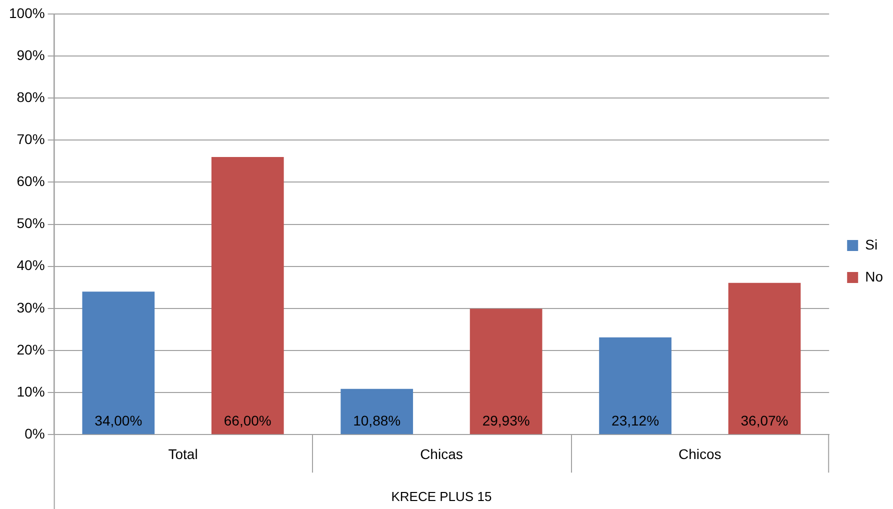 Image resolution: width=893 pixels, height=509 pixels. What do you see at coordinates (441, 454) in the screenshot?
I see `x-tick-label: Chicas` at bounding box center [441, 454].